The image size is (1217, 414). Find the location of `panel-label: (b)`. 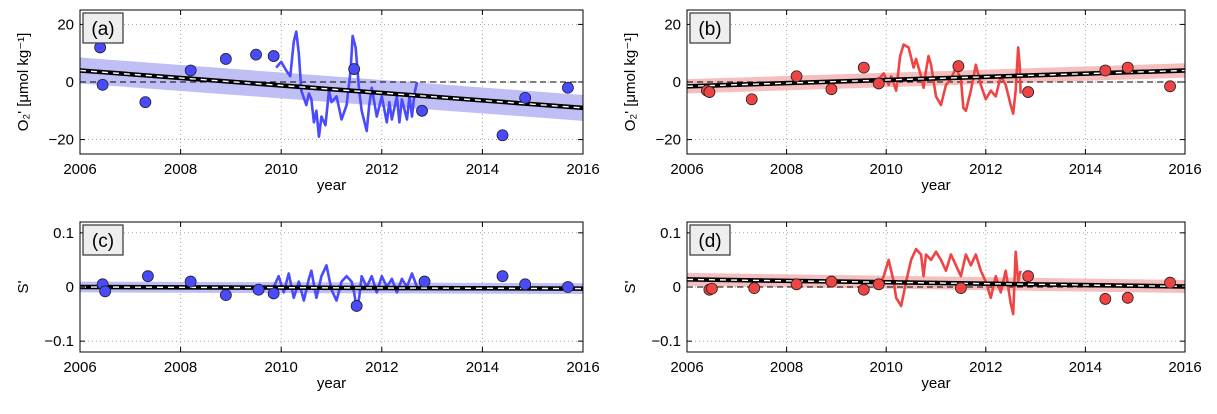

panel-label: (b) is located at coordinates (709, 29).